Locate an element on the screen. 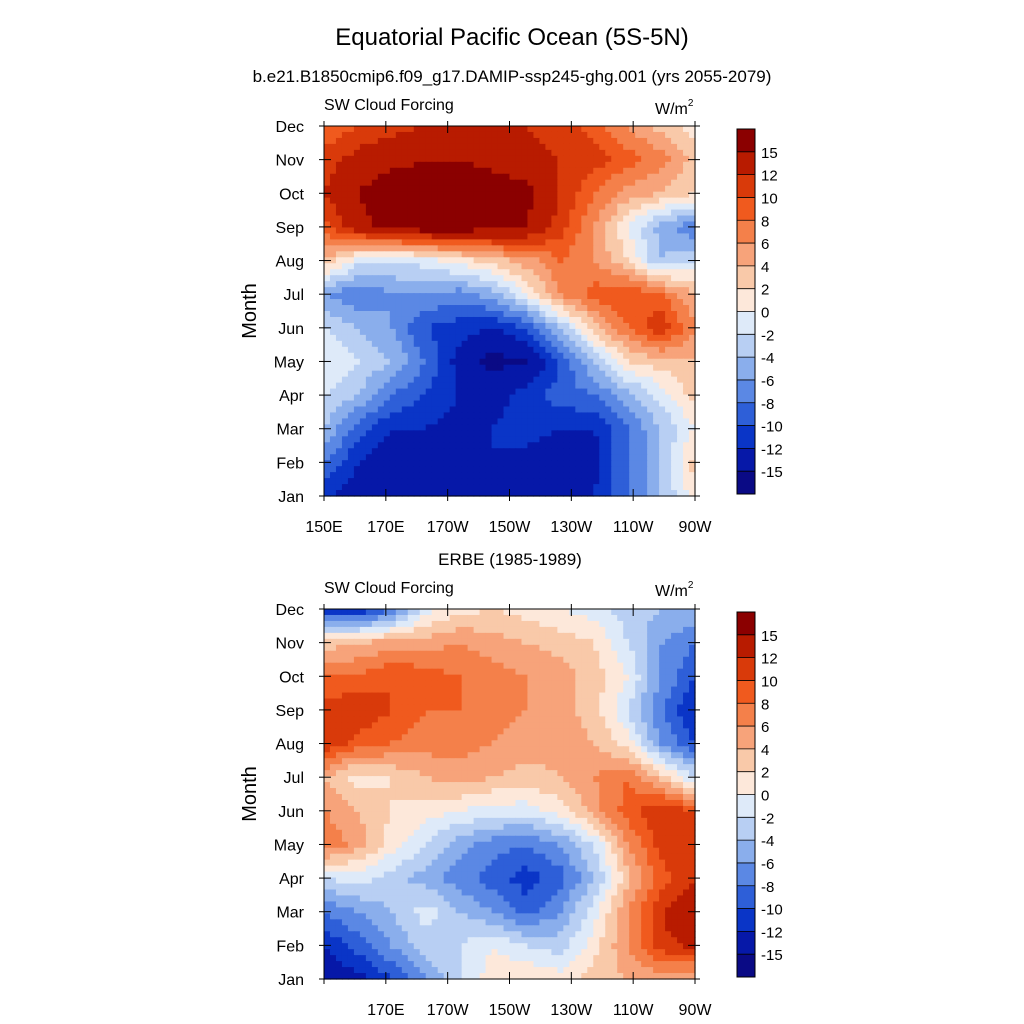  x-tick-label: 90W is located at coordinates (696, 527).